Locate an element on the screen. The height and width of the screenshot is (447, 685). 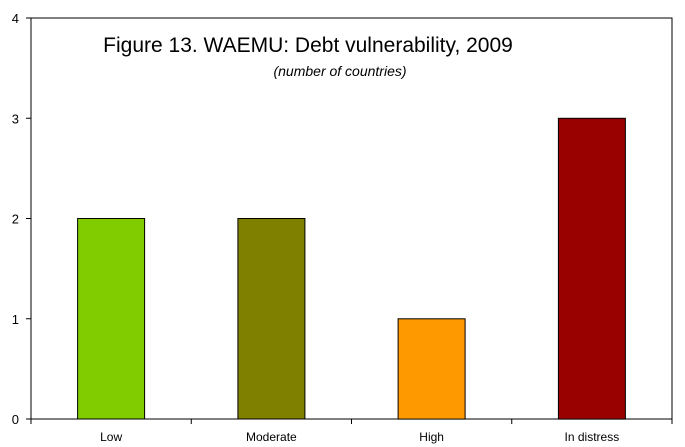
x-tick-label: Moderate is located at coordinates (271, 437).